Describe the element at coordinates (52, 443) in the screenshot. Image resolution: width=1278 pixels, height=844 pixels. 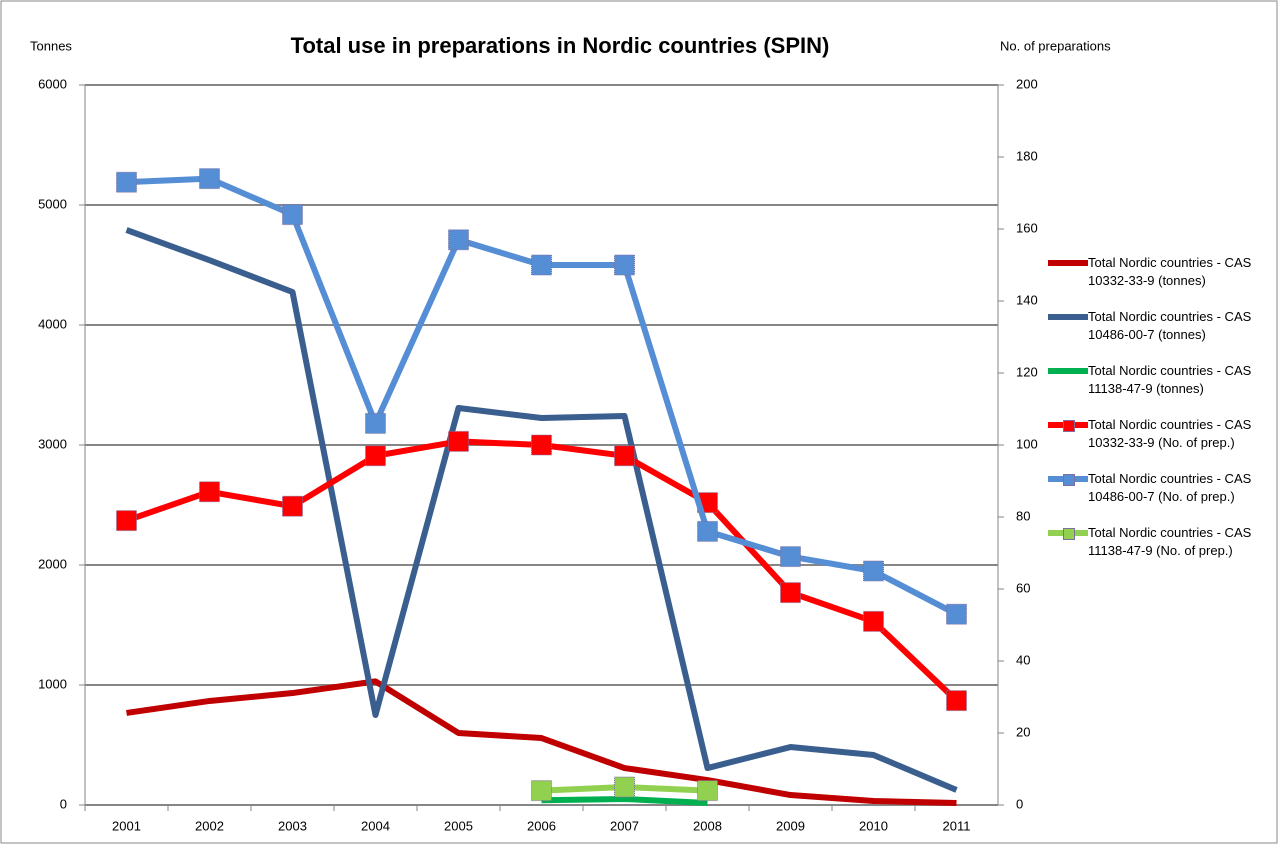
I see `y-tick-label: 3000` at that location.